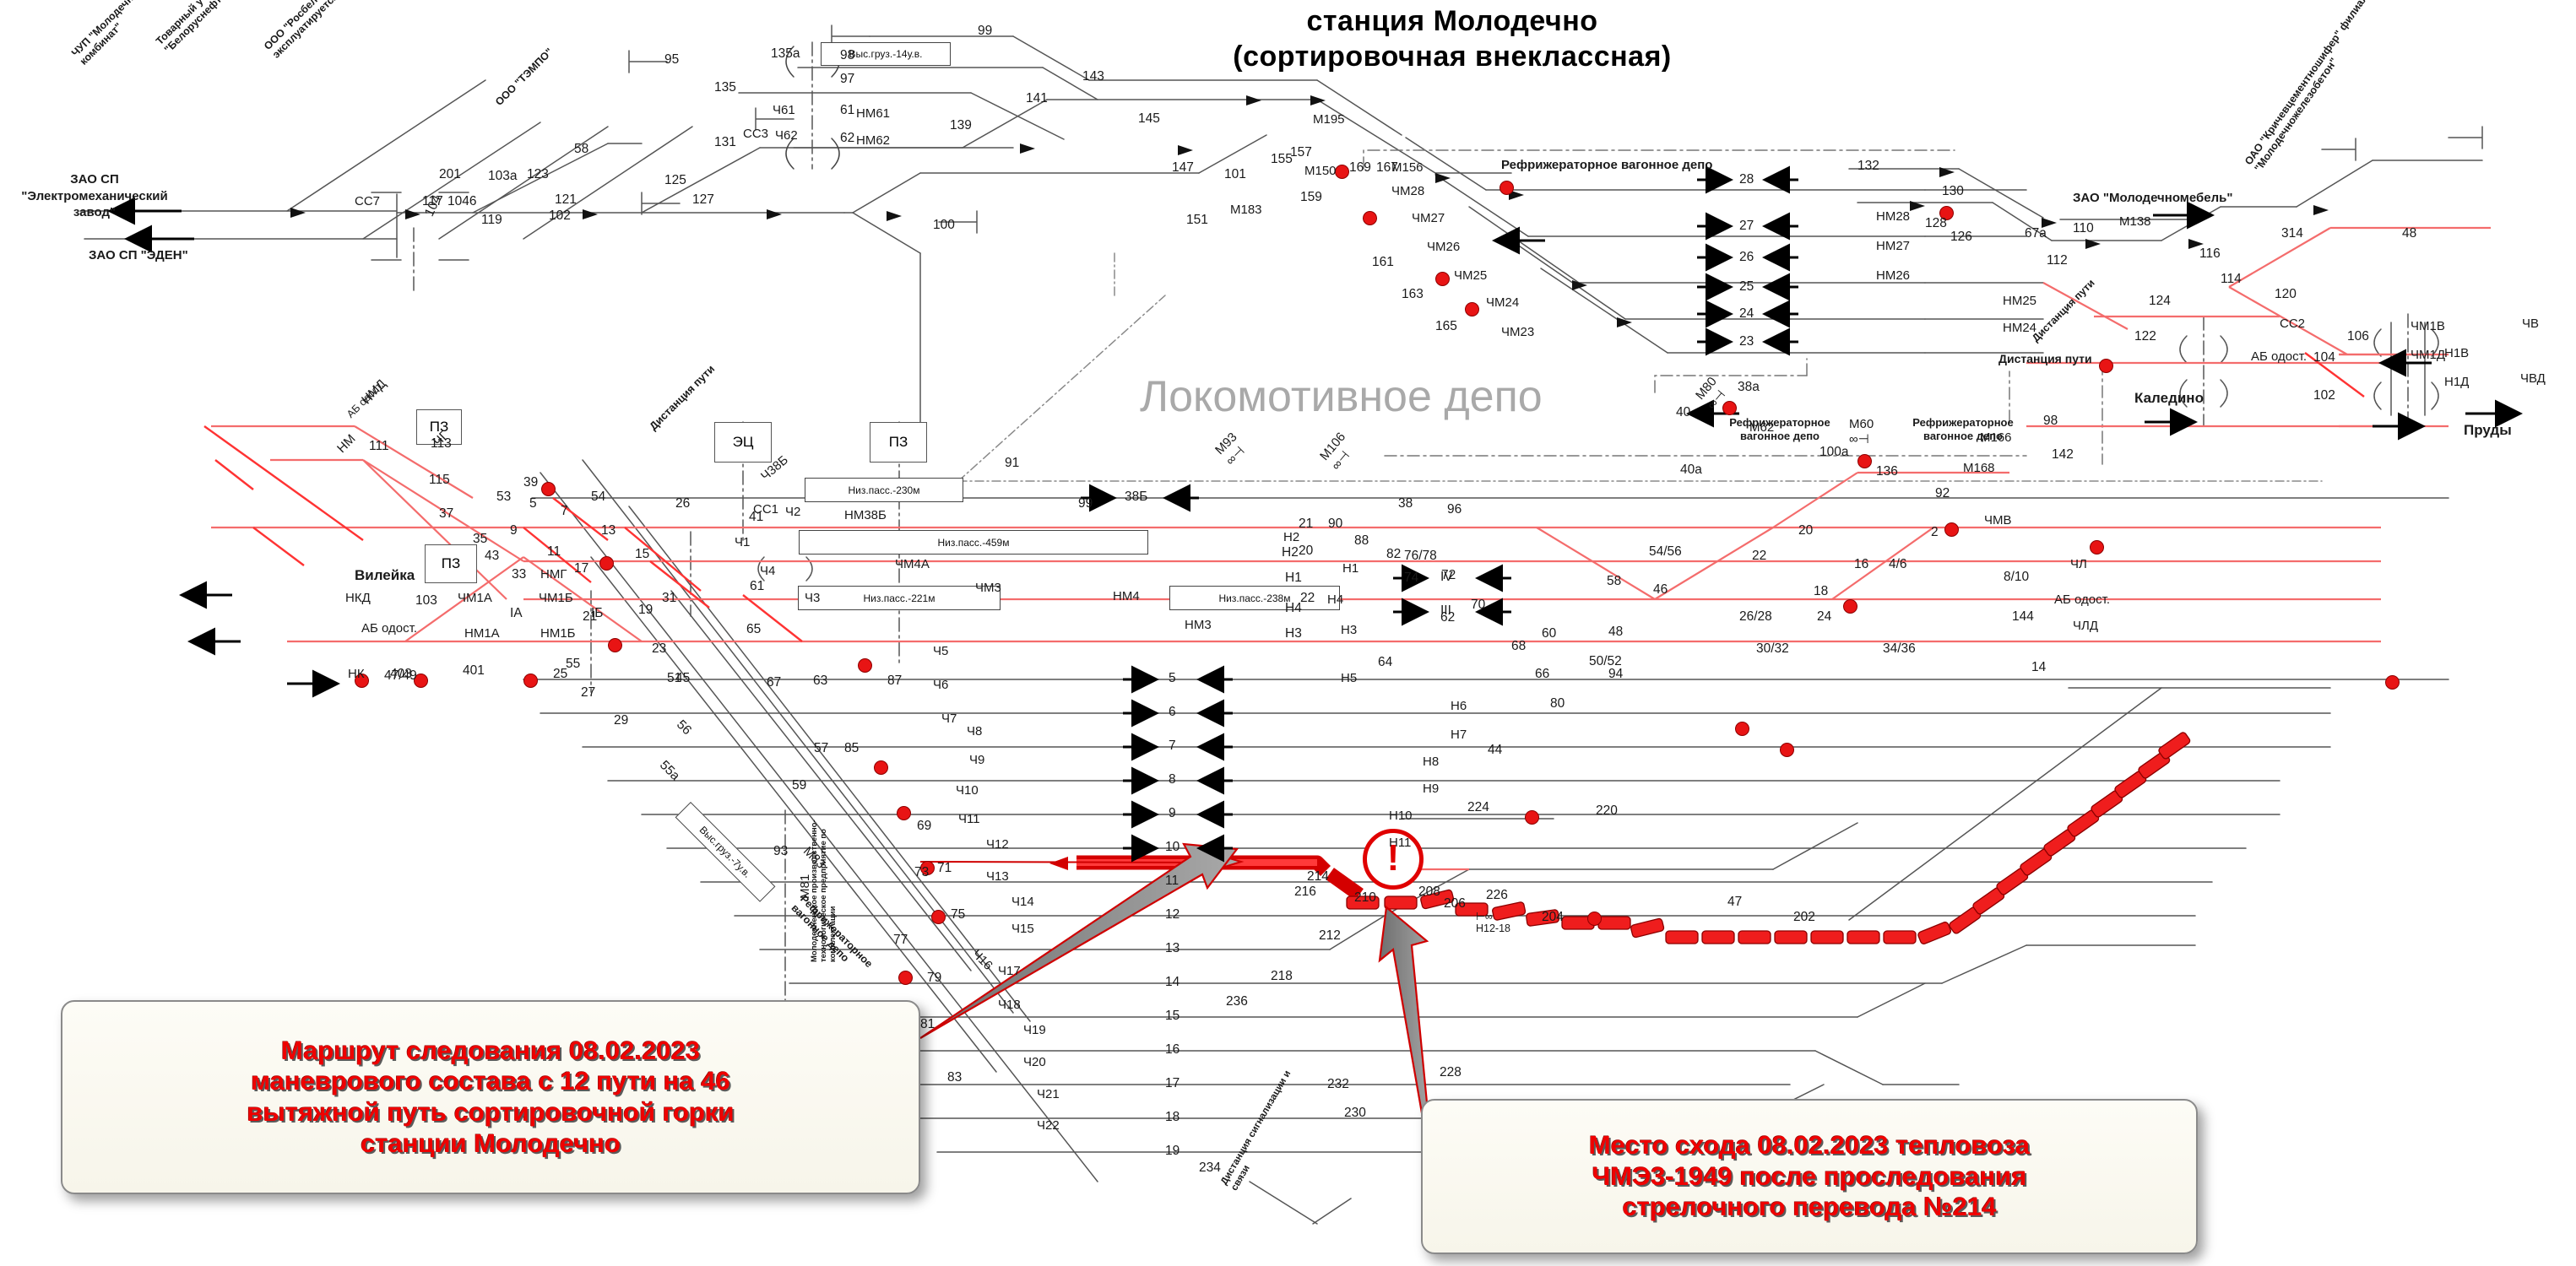 This screenshot has width=2576, height=1266. What do you see at coordinates (646, 610) in the screenshot?
I see `switch-number: 19` at bounding box center [646, 610].